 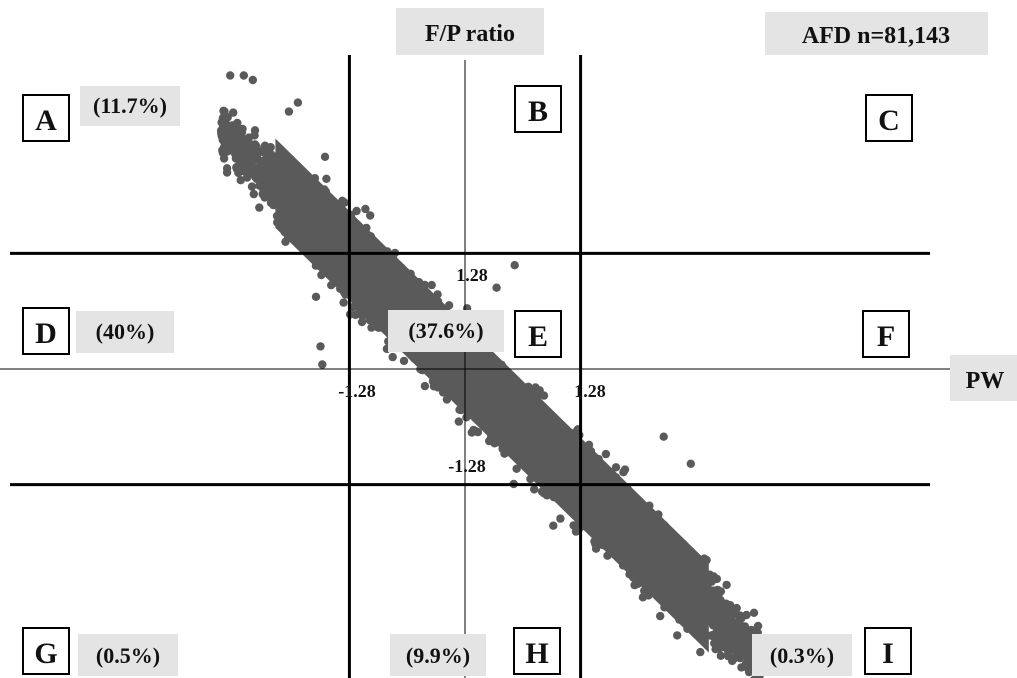 What do you see at coordinates (985, 381) in the screenshot?
I see `x-axis-label: PW` at bounding box center [985, 381].